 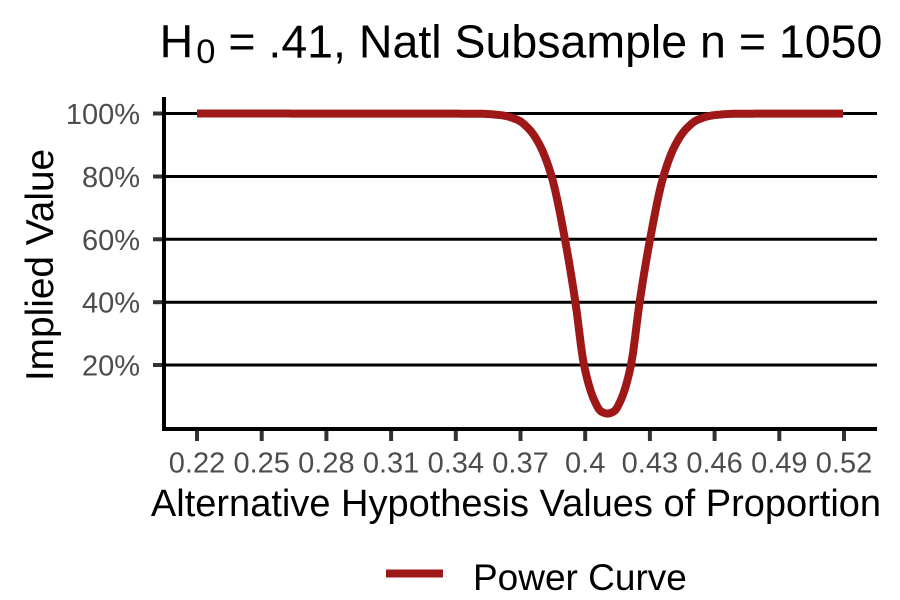 What do you see at coordinates (111, 241) in the screenshot?
I see `svg-text: 60%` at bounding box center [111, 241].